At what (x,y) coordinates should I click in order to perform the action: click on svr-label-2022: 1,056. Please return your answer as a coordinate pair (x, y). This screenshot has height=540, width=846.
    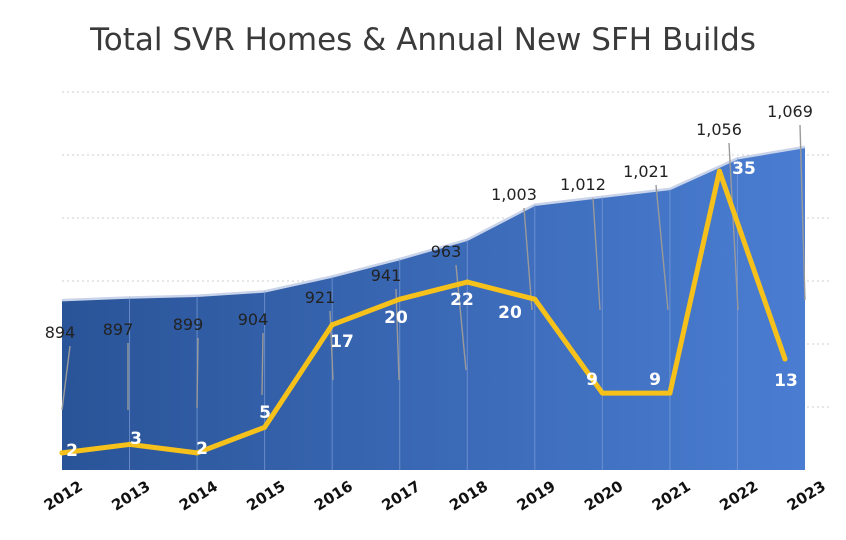
    Looking at the image, I should click on (719, 129).